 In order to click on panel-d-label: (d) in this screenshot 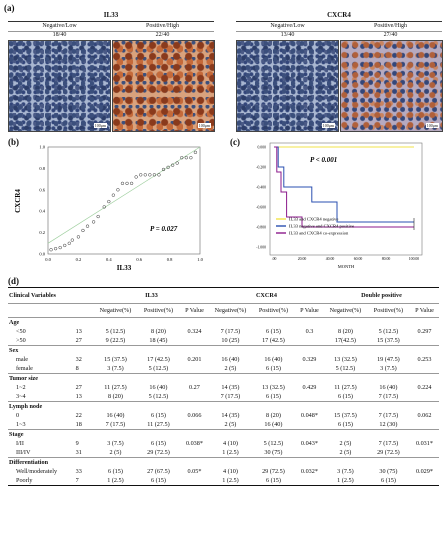, I will do `click(13, 281)`.